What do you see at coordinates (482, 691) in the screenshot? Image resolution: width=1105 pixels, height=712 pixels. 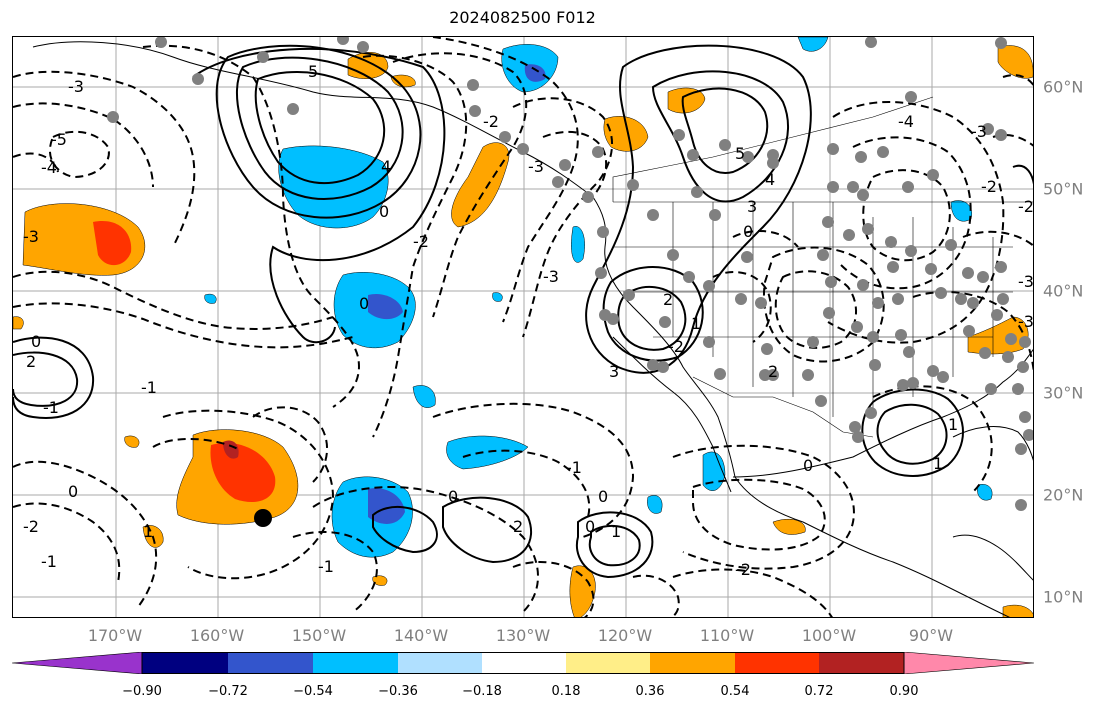 I see `colorbar-tick-label: −0.18` at bounding box center [482, 691].